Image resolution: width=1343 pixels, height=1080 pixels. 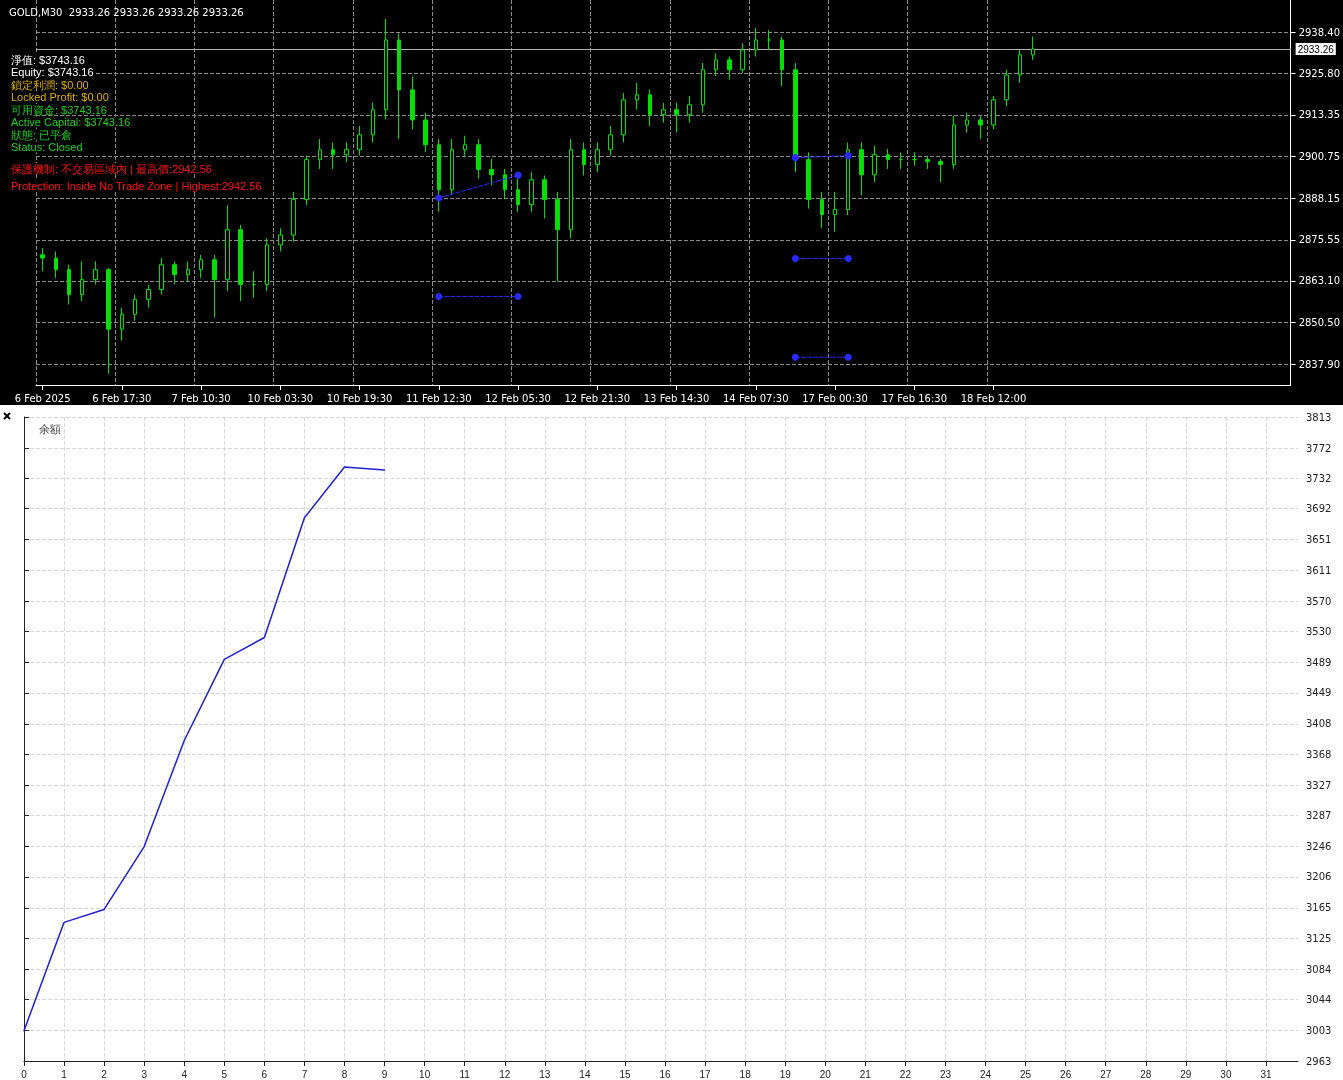 I want to click on y-tick-label: 2837.90, so click(x=1319, y=364).